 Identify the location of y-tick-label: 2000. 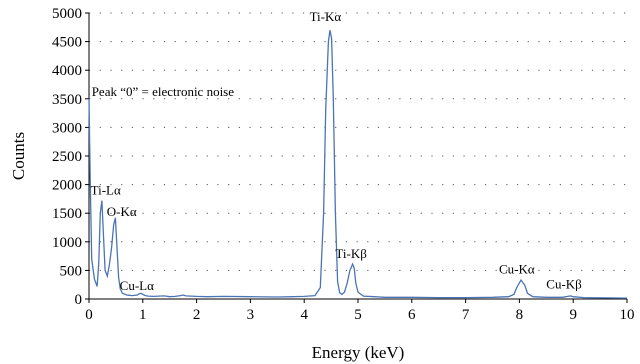
(67, 186).